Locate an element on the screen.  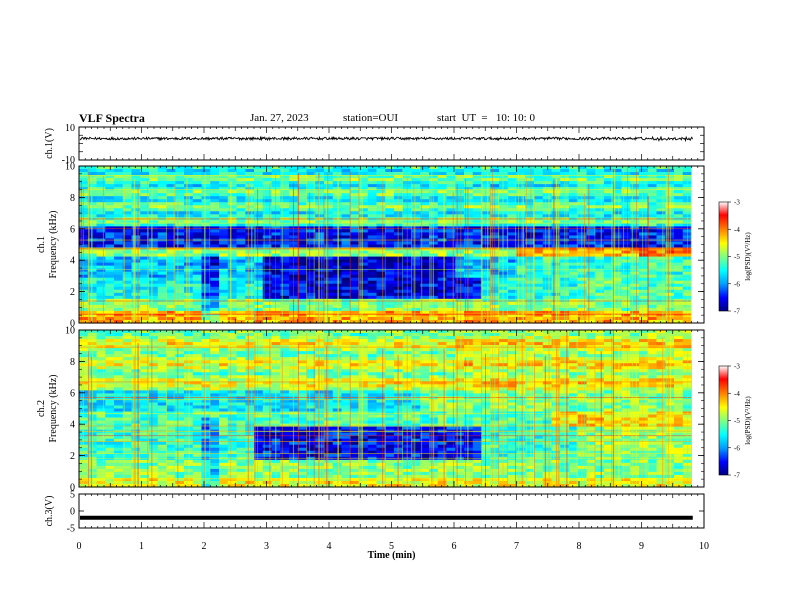
date-label: Jan. 27, 2023 is located at coordinates (279, 118).